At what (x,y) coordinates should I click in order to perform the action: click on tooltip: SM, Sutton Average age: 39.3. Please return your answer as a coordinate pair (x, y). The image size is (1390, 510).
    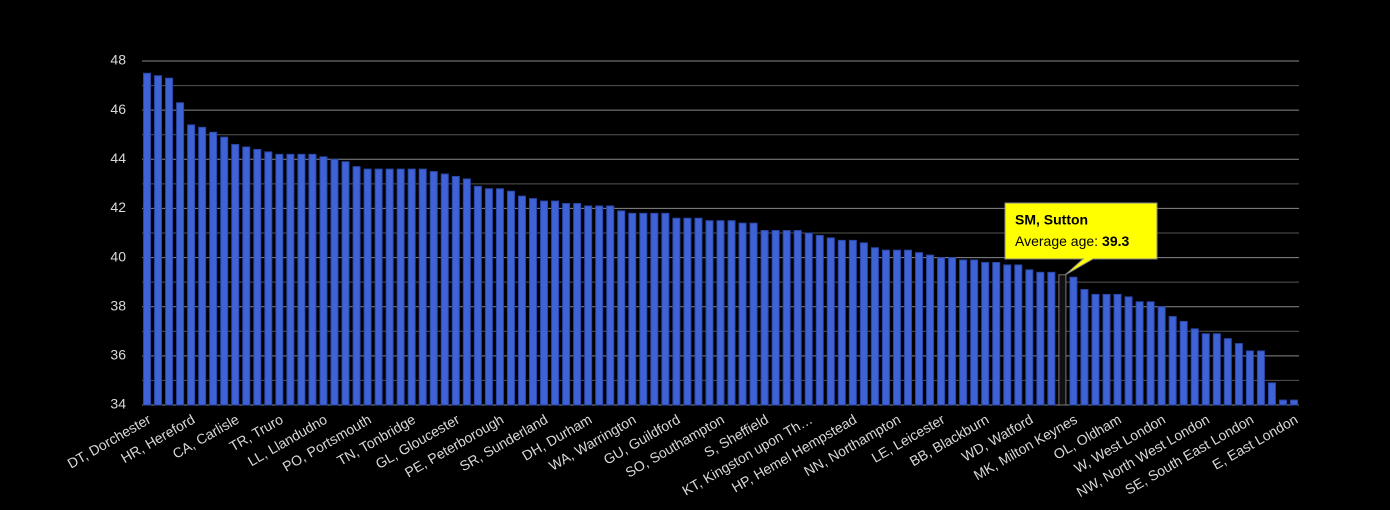
    Looking at the image, I should click on (1081, 239).